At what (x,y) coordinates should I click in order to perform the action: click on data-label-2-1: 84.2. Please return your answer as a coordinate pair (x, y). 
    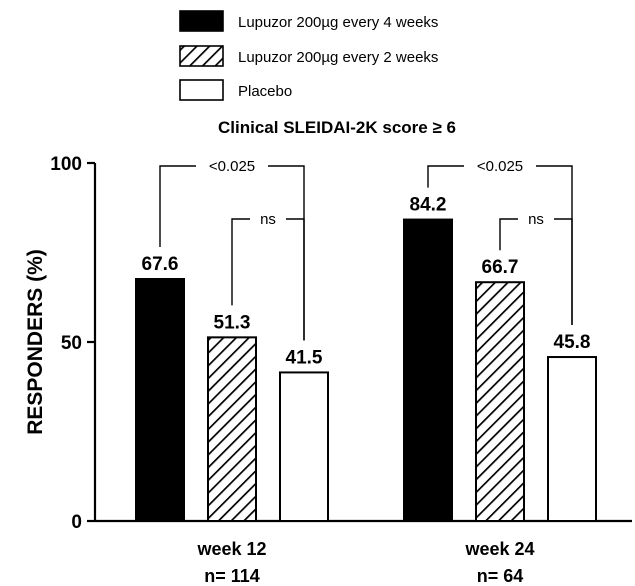
    Looking at the image, I should click on (428, 205).